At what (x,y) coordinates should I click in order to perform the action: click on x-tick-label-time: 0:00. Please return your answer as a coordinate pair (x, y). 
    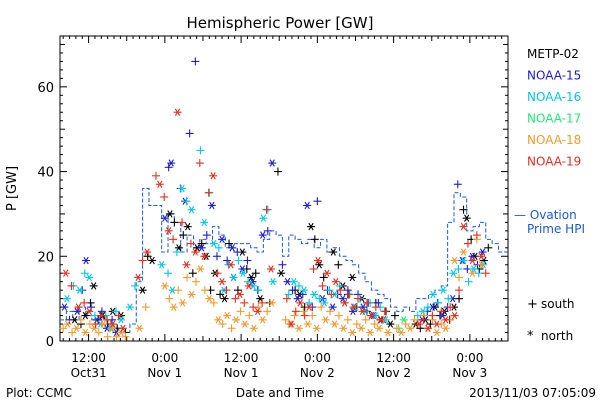
    Looking at the image, I should click on (164, 358).